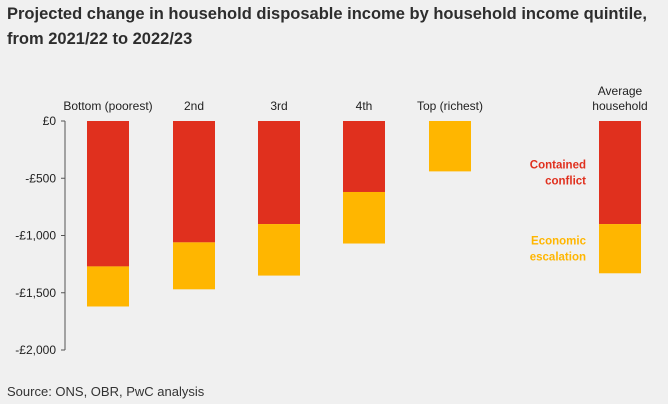 The width and height of the screenshot is (668, 404). What do you see at coordinates (364, 106) in the screenshot?
I see `category-label: 4th` at bounding box center [364, 106].